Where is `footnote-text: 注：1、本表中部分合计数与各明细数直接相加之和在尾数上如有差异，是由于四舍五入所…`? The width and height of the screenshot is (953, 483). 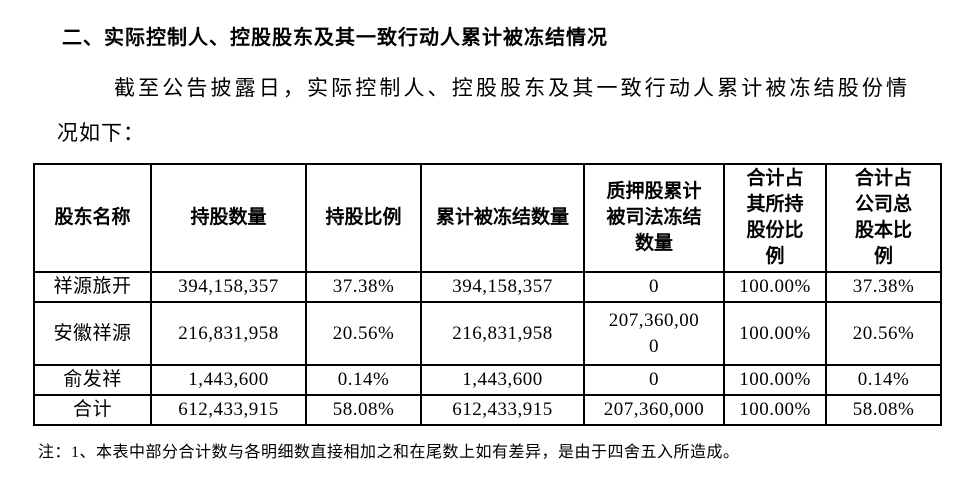
footnote-text: 注：1、本表中部分合计数与各明细数直接相加之和在尾数上如有差异，是由于四舍五入所… is located at coordinates (389, 452).